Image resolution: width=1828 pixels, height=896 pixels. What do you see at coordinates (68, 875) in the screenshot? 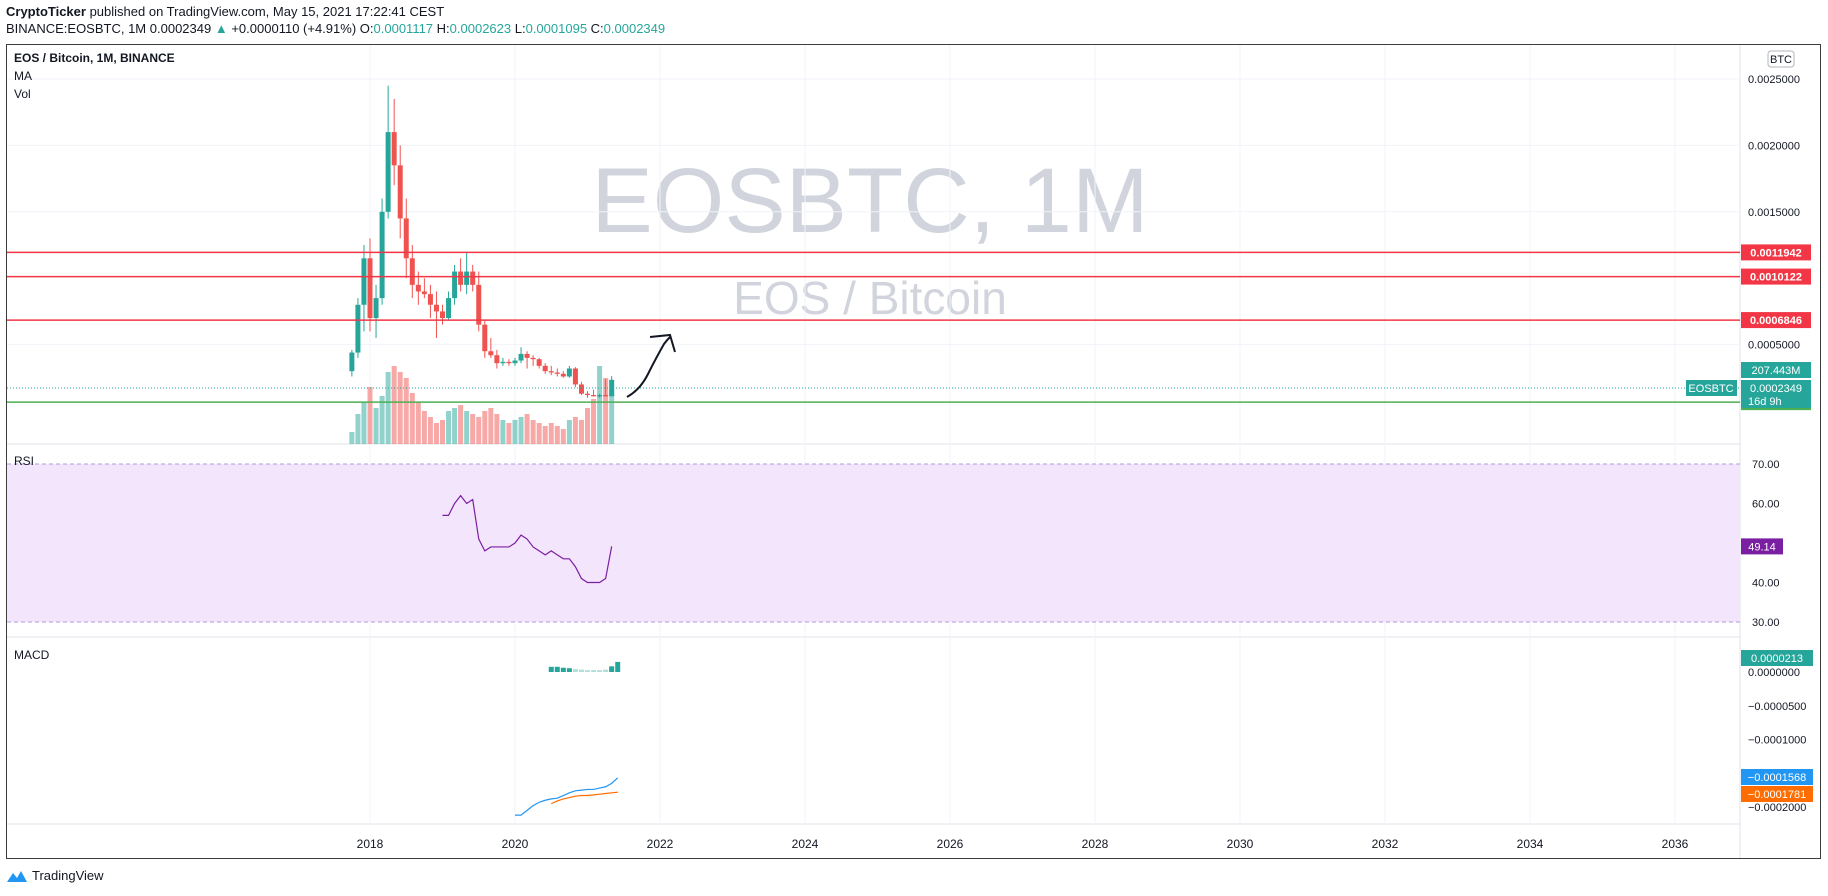
I see `footer-brand: TradingView` at bounding box center [68, 875].